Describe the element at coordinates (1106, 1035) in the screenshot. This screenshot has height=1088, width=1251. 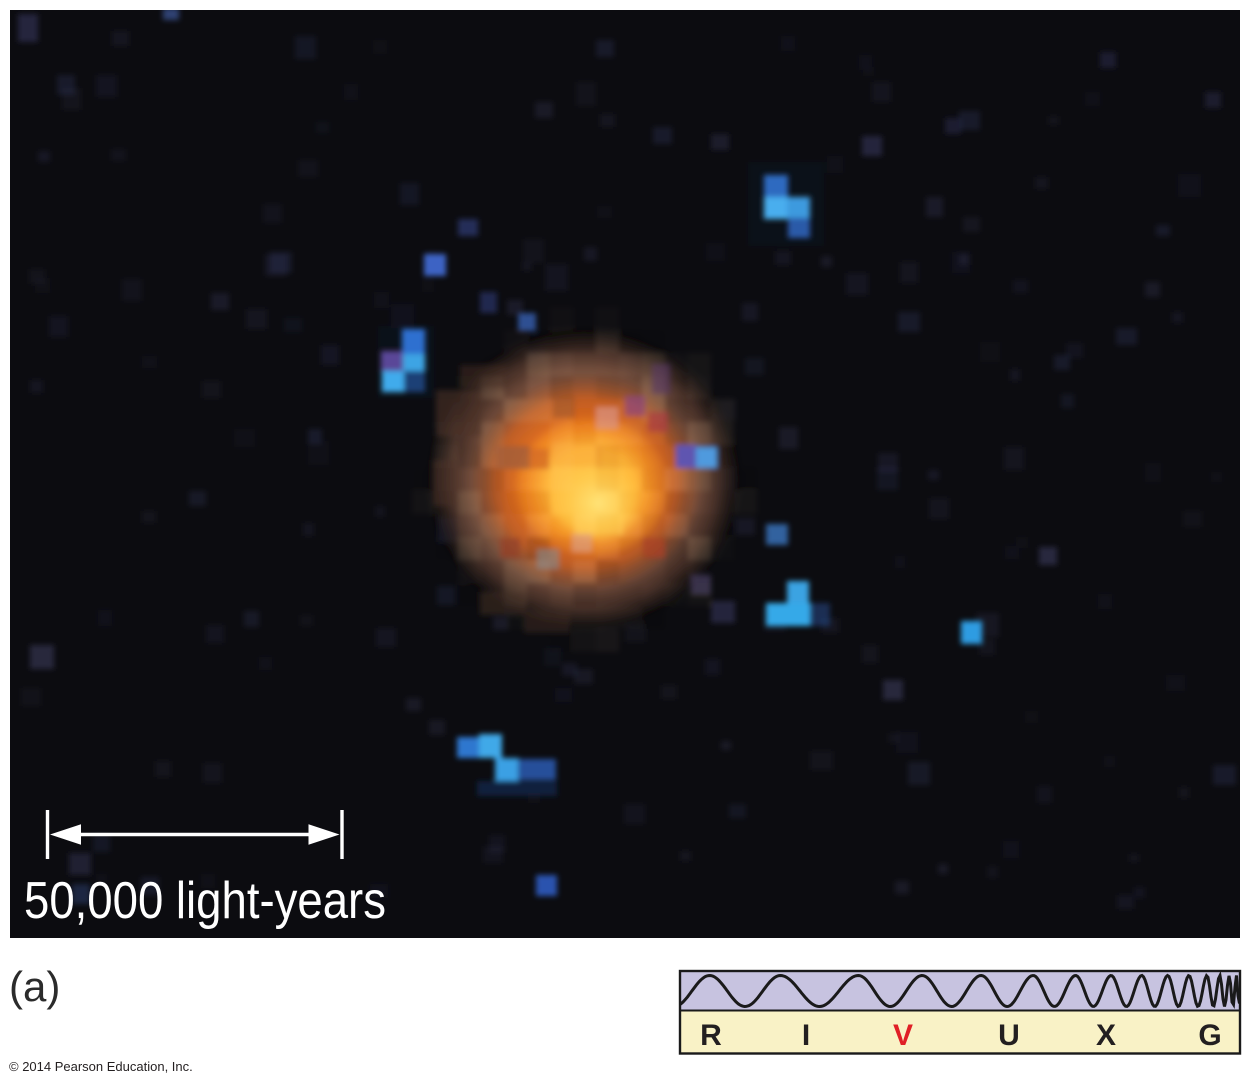
I see `svg-text: X` at that location.